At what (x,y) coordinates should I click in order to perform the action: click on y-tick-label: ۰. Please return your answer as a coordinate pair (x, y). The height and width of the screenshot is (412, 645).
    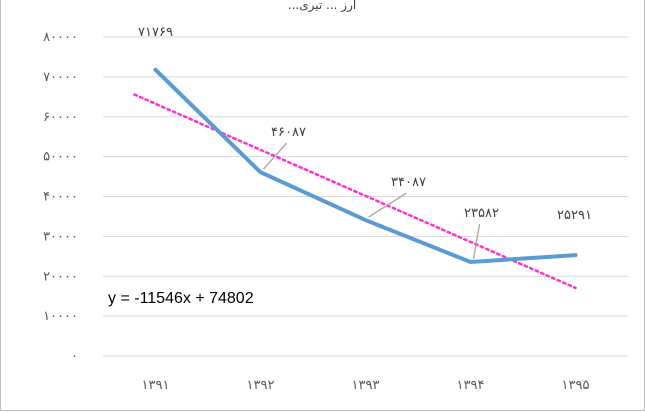
    Looking at the image, I should click on (74, 356).